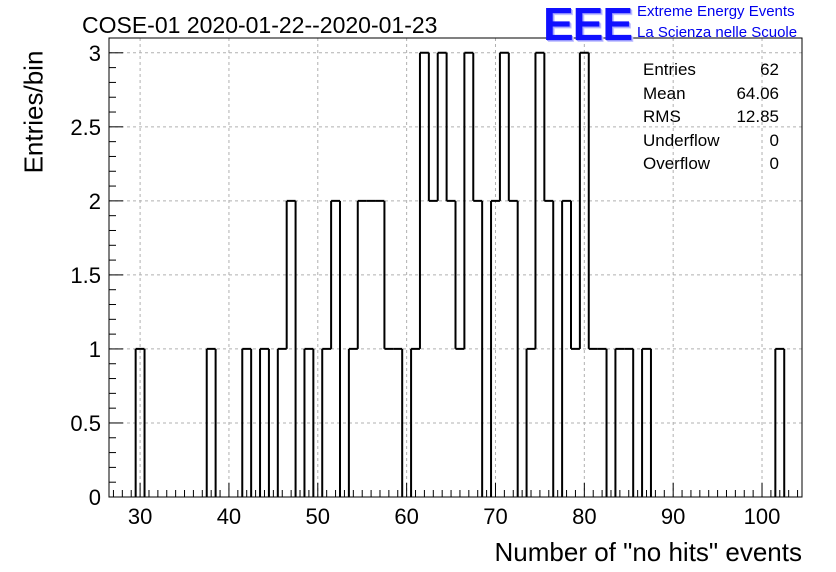 The height and width of the screenshot is (572, 836). I want to click on y-tick-label: 1.5, so click(85, 275).